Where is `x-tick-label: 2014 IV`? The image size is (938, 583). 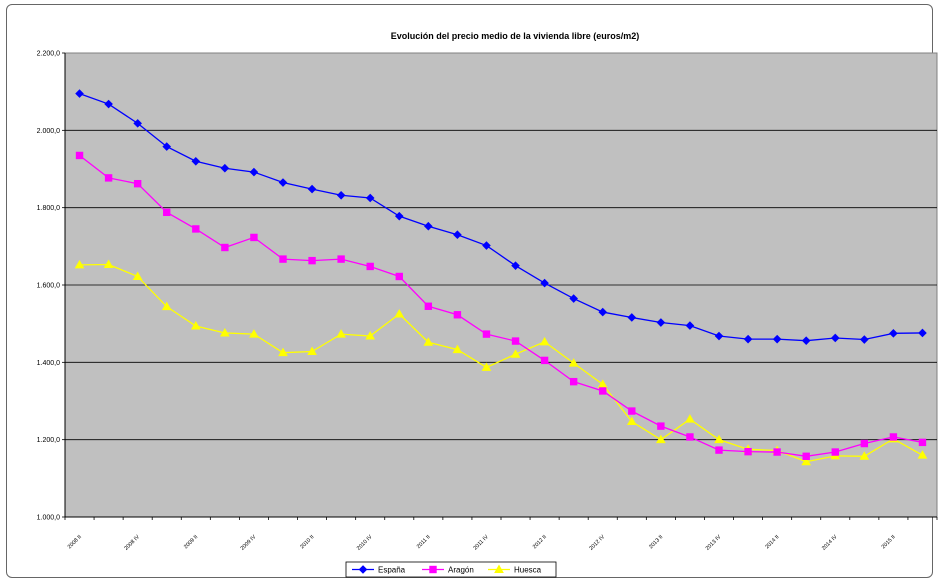 x-tick-label: 2014 IV is located at coordinates (830, 543).